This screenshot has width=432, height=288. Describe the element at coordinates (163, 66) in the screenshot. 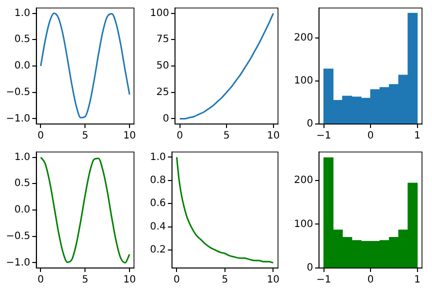

I see `y-tick-label: 50` at that location.